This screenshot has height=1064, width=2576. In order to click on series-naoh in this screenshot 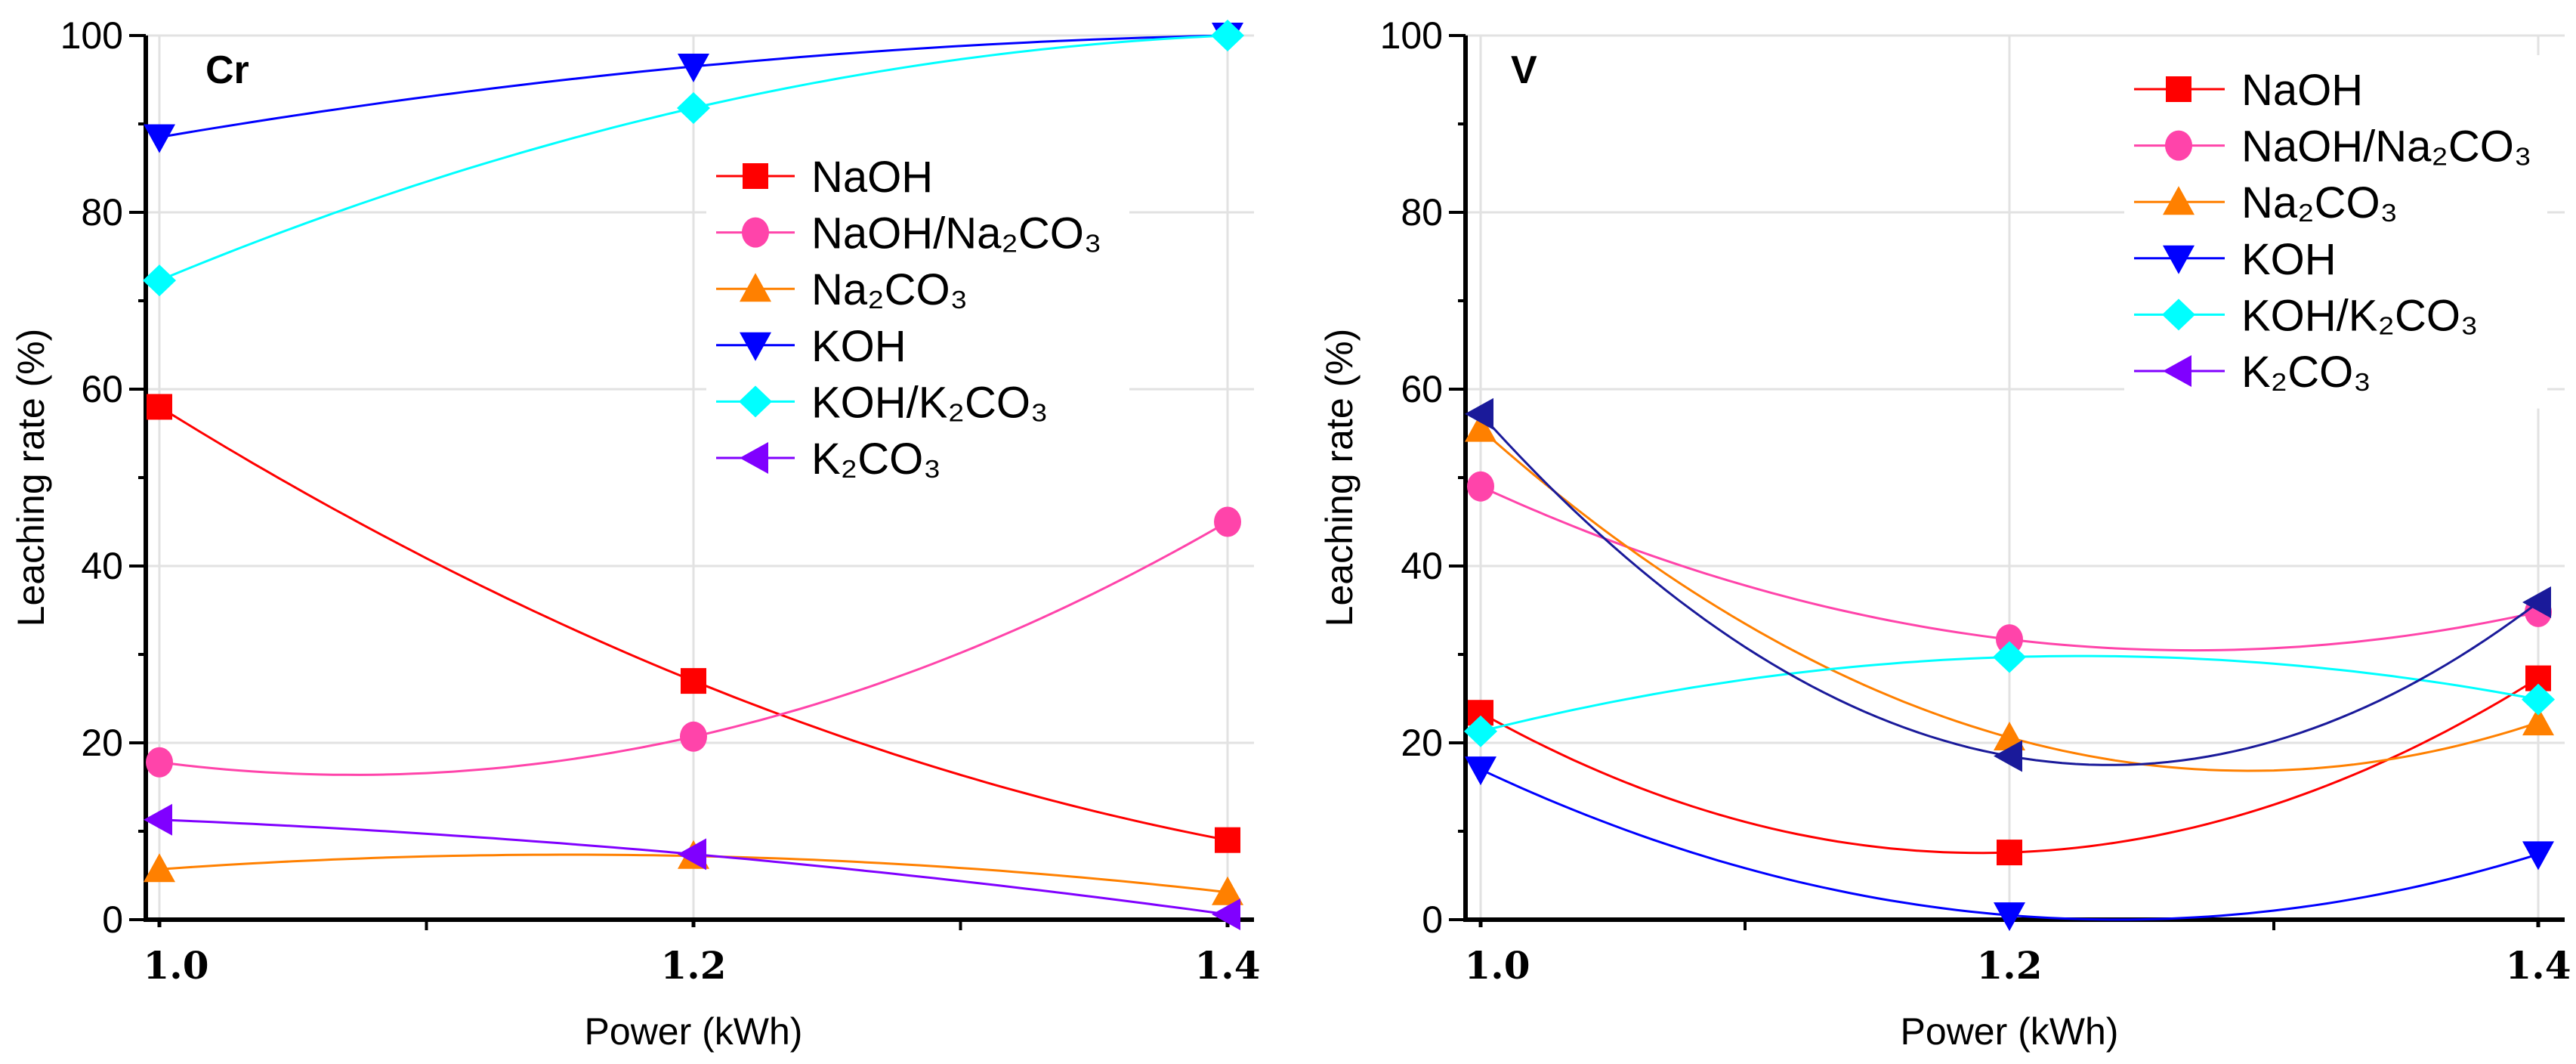, I will do `click(2009, 765)`.